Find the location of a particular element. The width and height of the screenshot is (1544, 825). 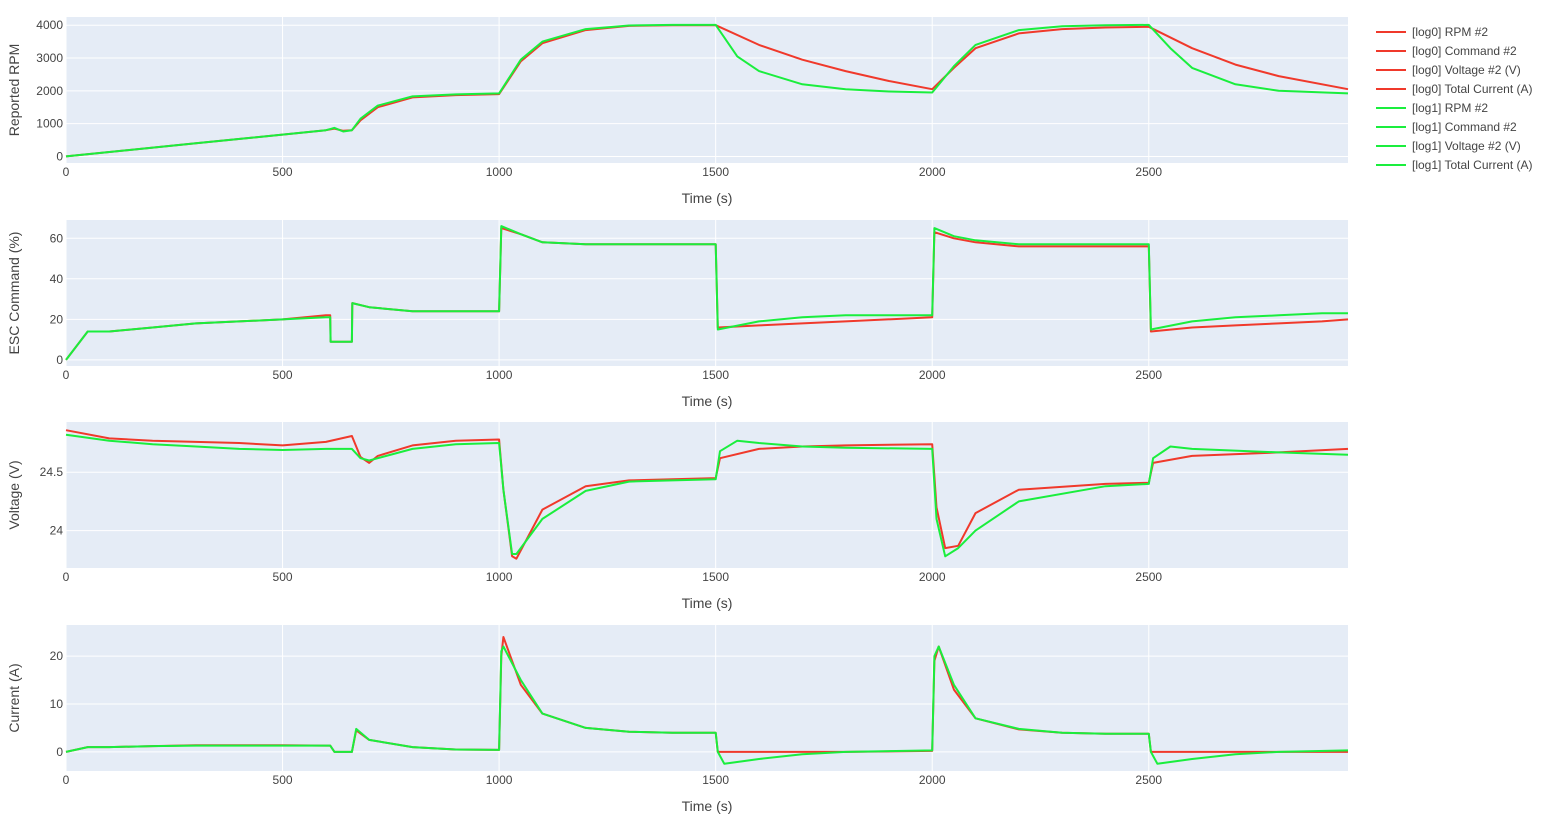

legend-item: [log0] Voltage #2 (V) is located at coordinates (1458, 69).